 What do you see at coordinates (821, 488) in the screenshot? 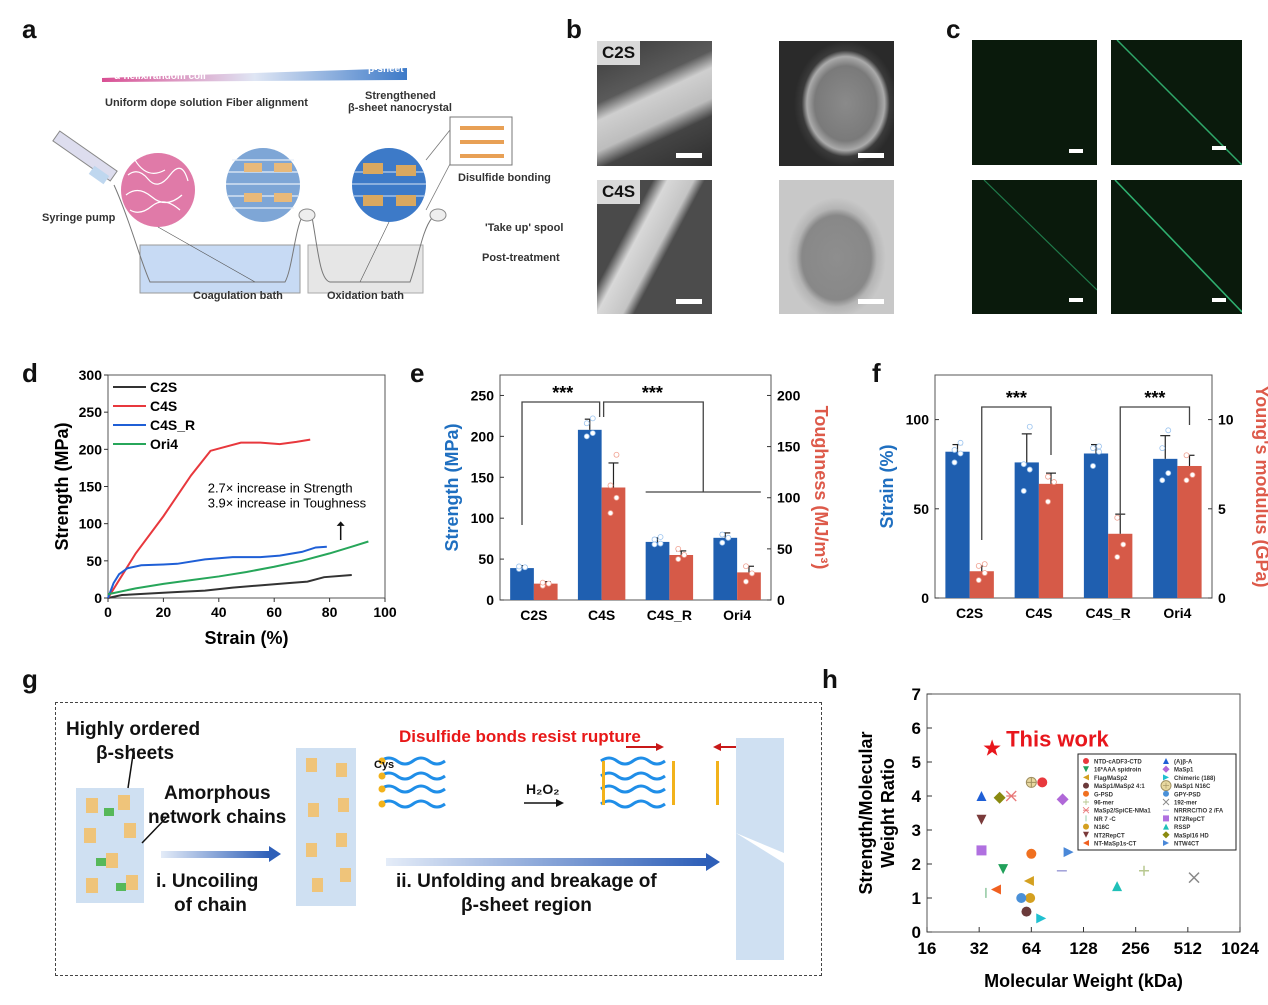
I see `y2-axis-label: Toughness (MJ/m³)` at bounding box center [821, 488].